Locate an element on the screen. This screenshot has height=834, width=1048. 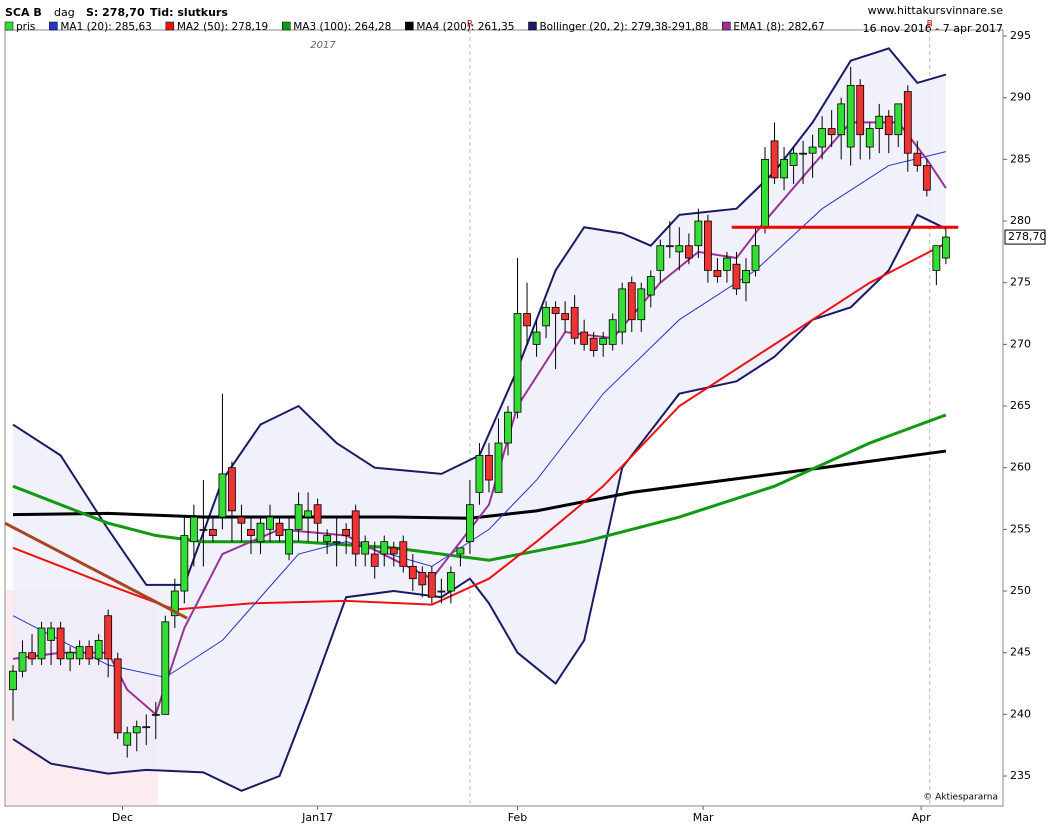
y-tick-label: 245 is located at coordinates (1020, 652).